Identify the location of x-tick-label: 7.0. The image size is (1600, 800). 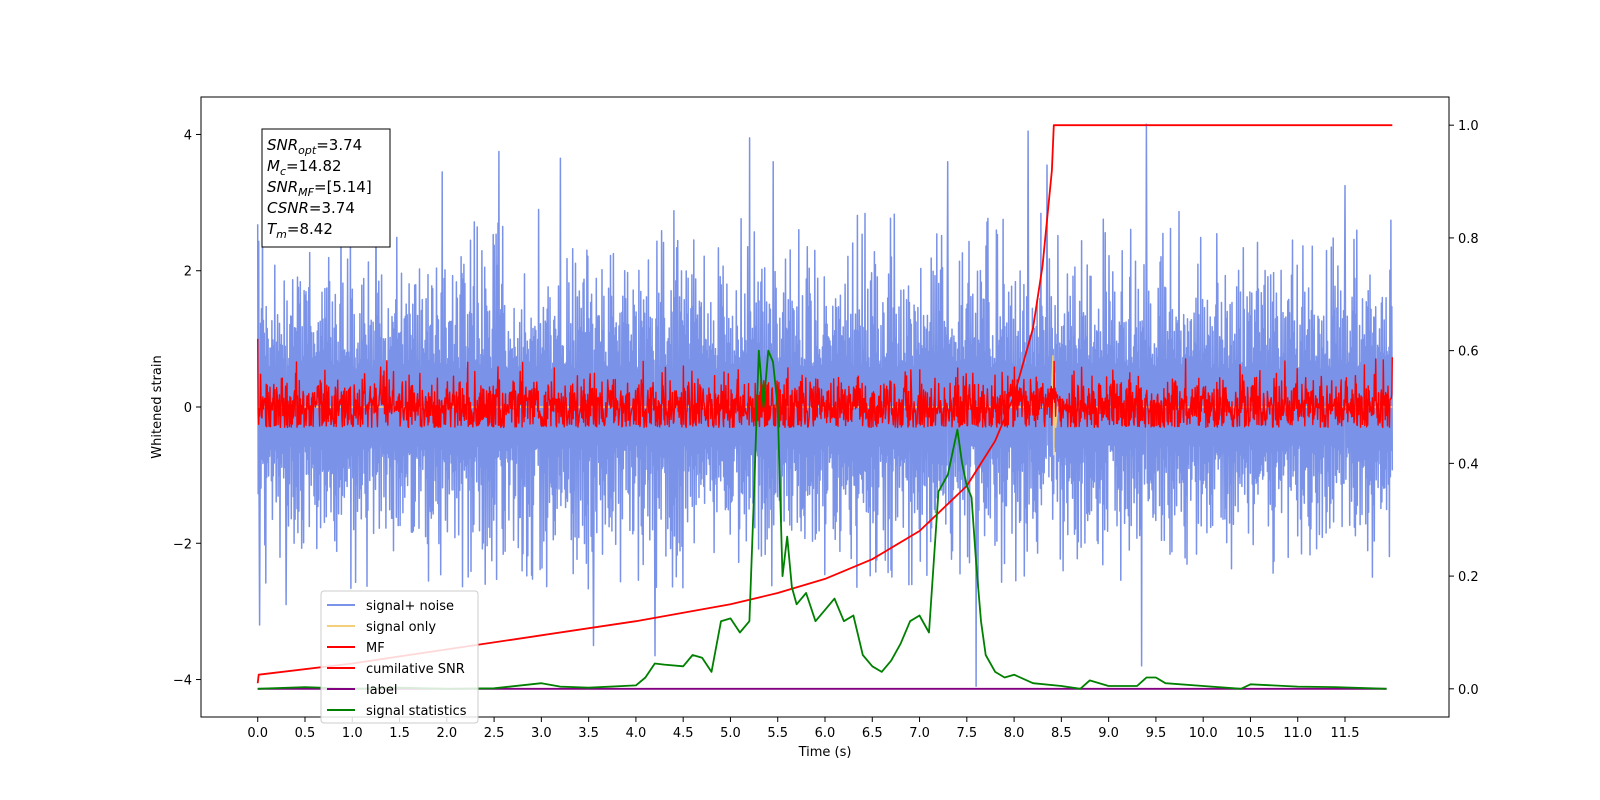
(919, 733).